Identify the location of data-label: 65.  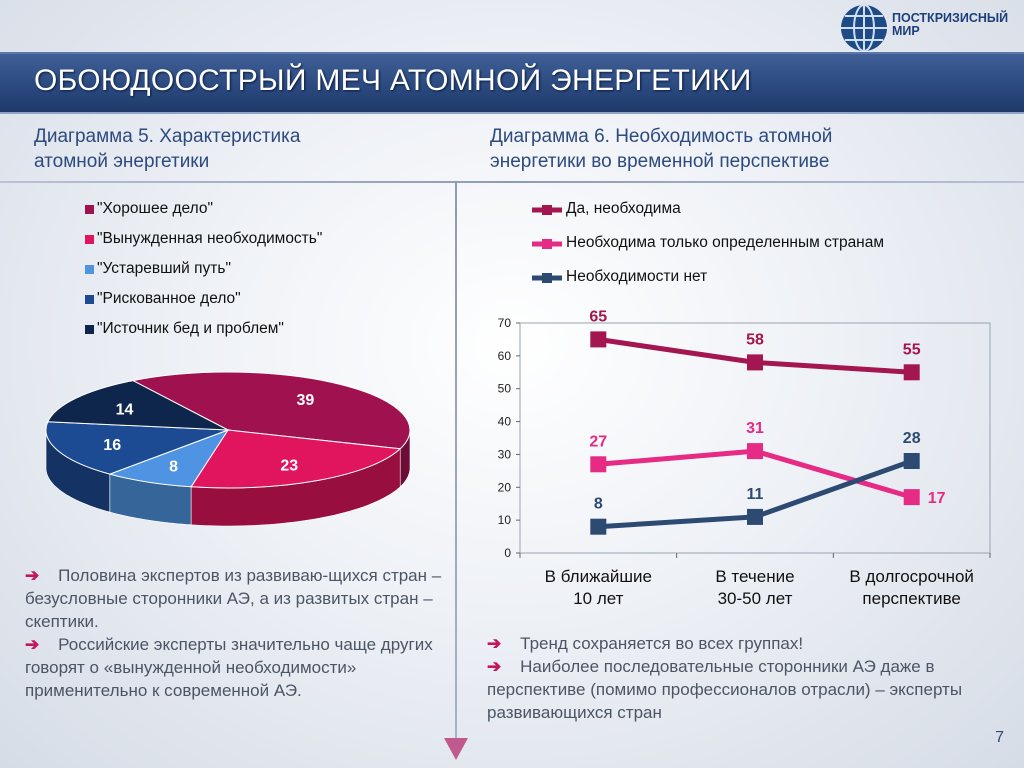
(598, 317).